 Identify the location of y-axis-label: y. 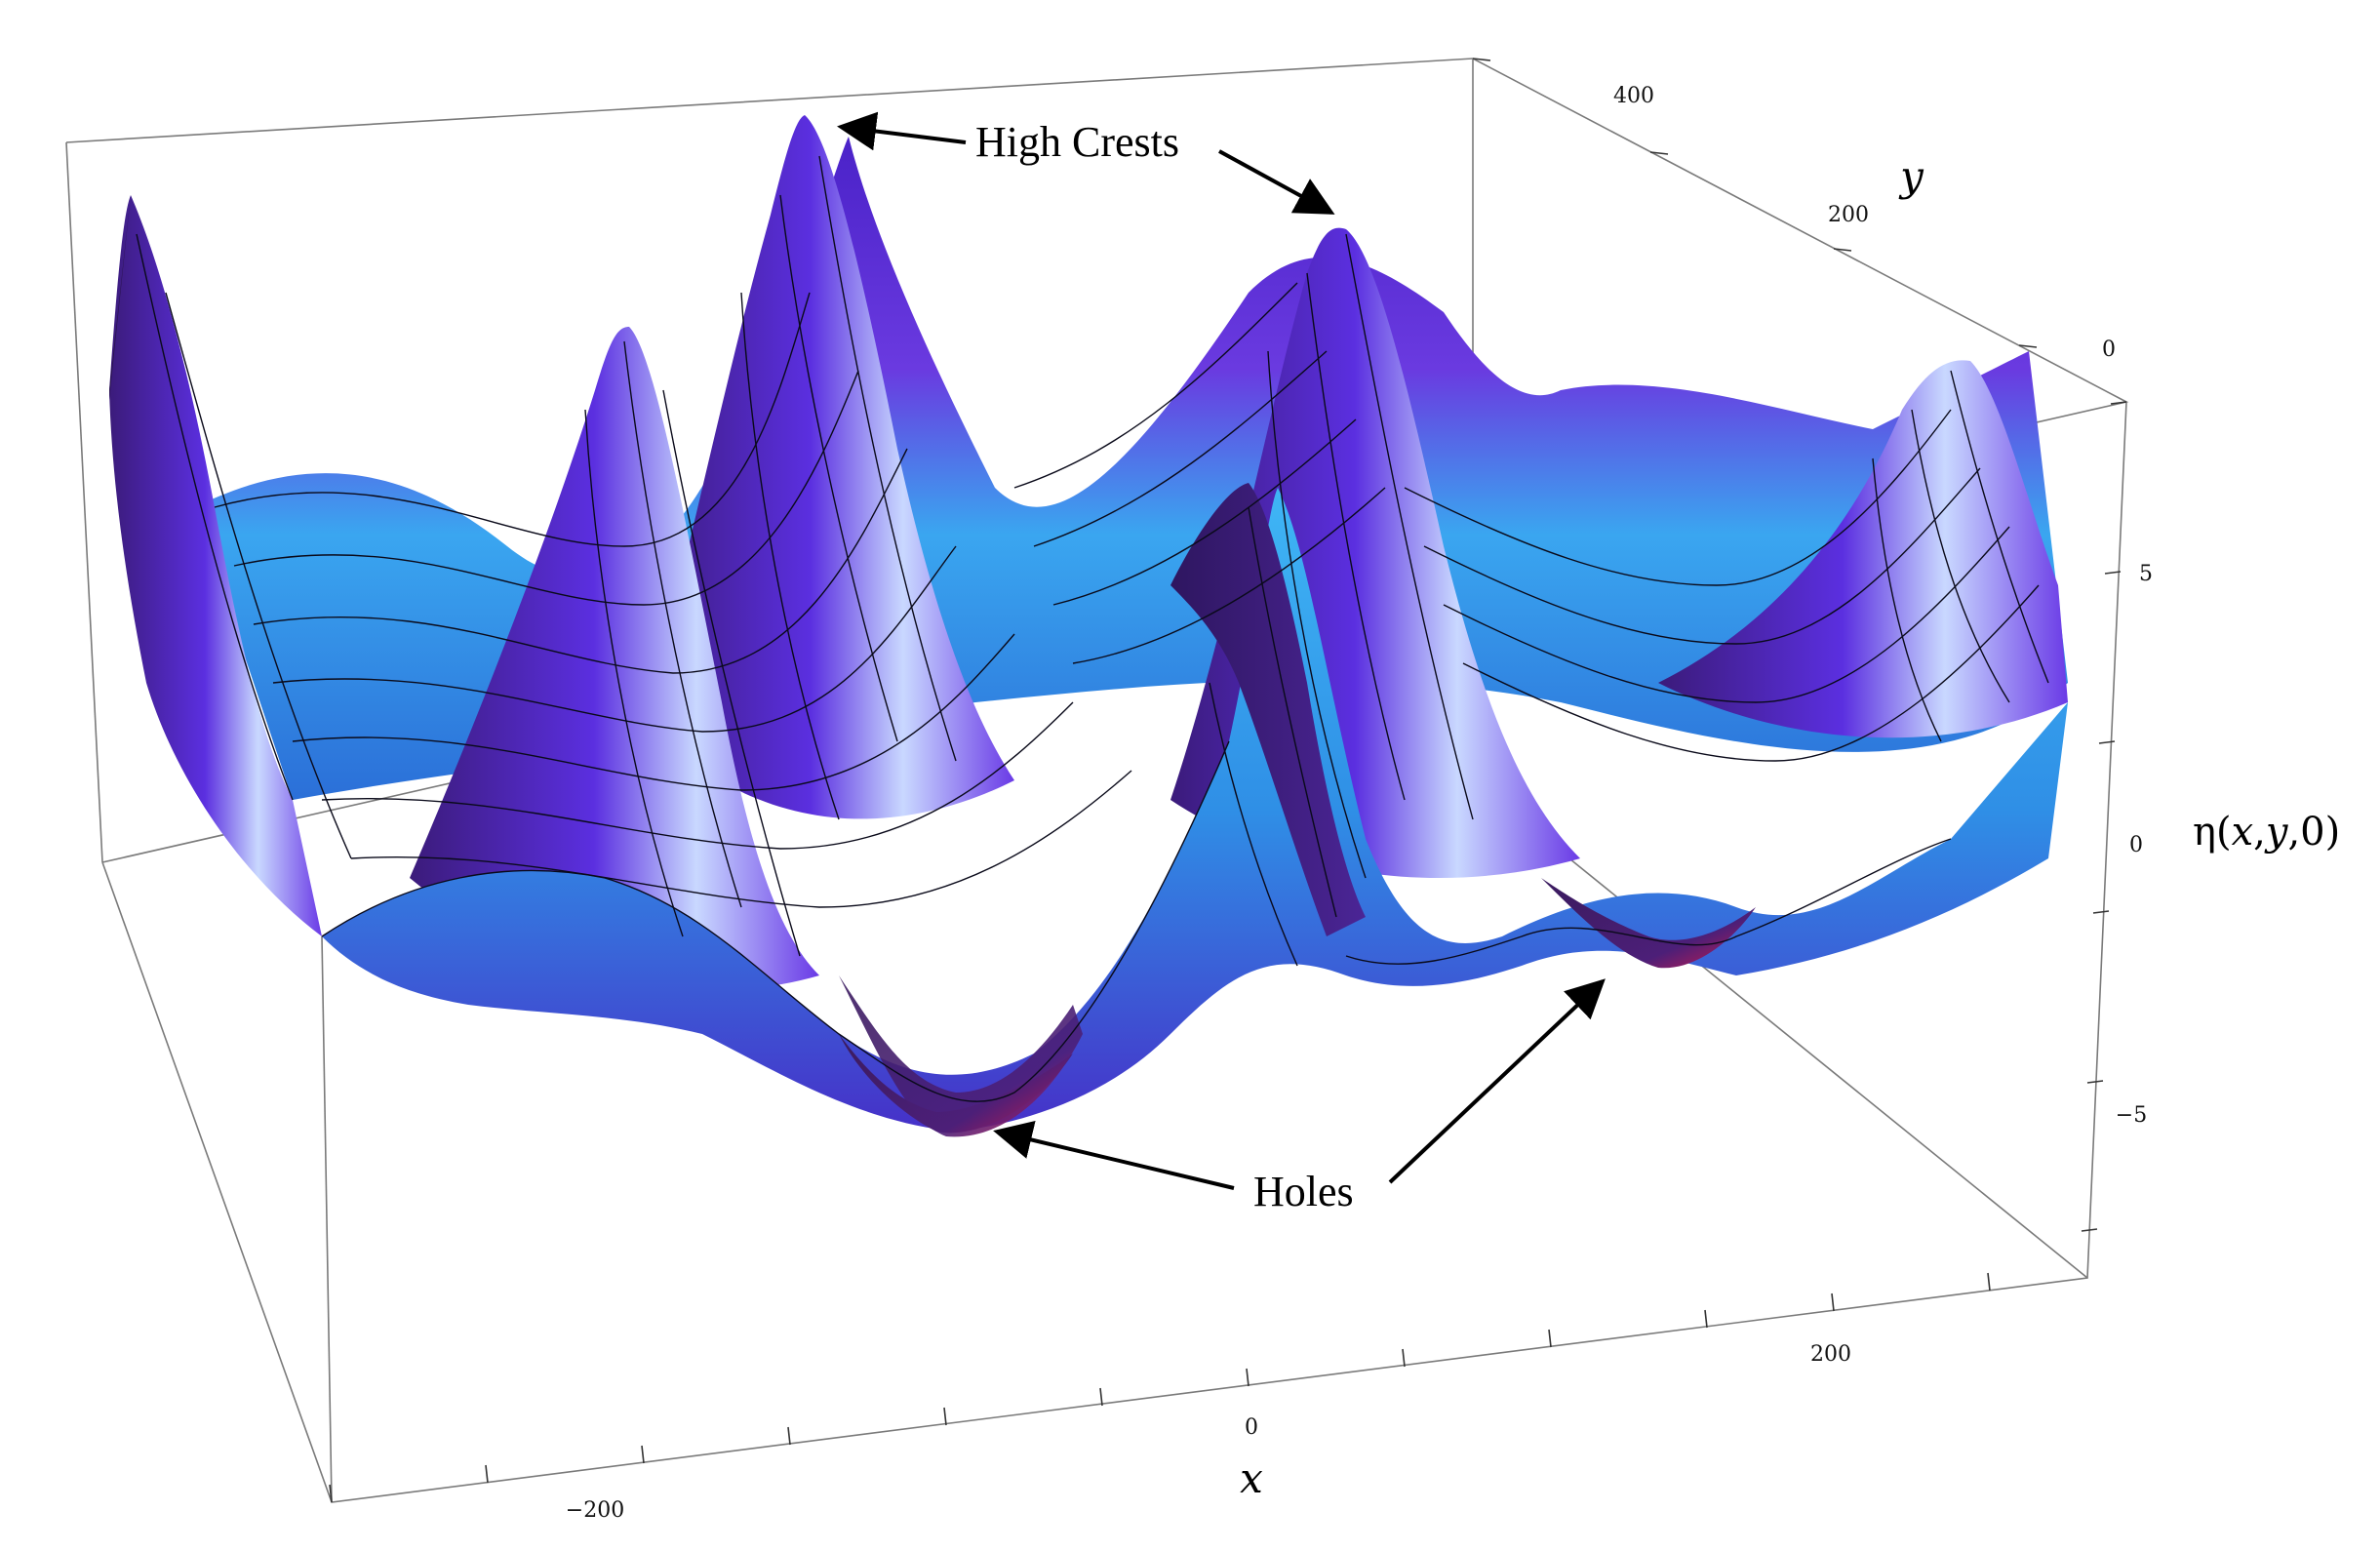
(1911, 176).